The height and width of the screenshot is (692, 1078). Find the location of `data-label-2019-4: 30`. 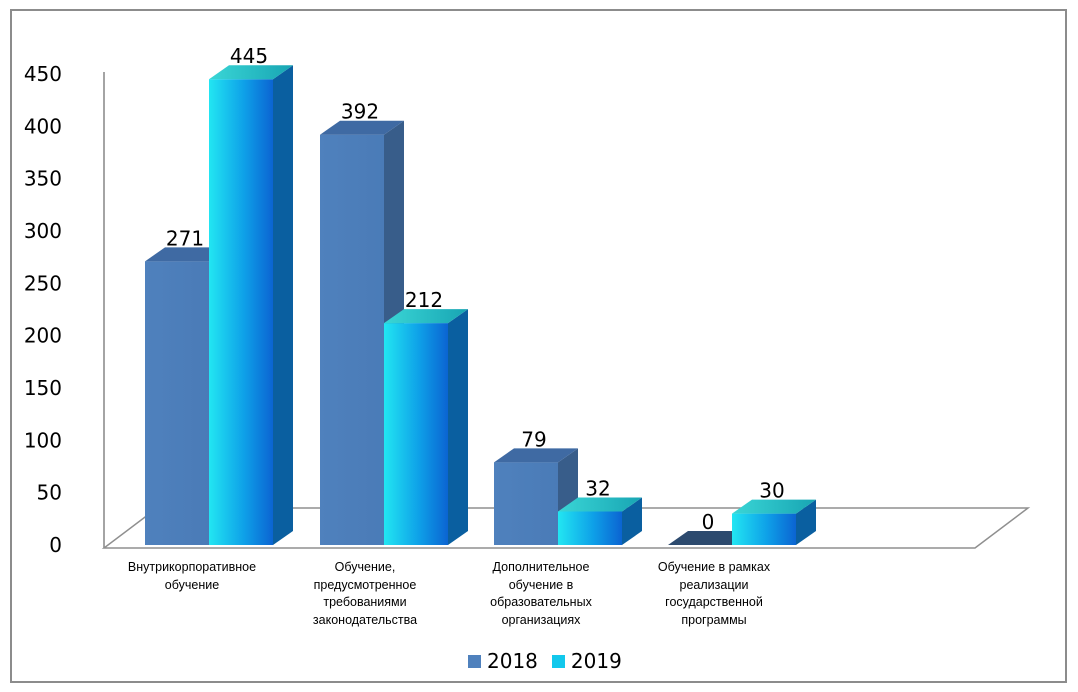

data-label-2019-4: 30 is located at coordinates (771, 491).